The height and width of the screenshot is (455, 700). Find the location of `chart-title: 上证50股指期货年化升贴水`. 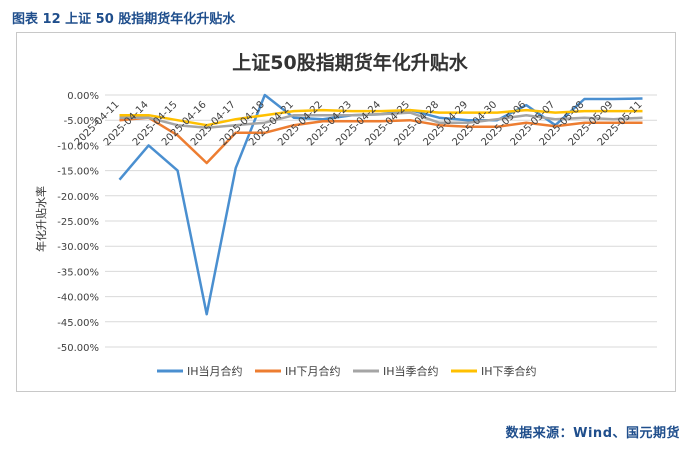

chart-title: 上证50股指期货年化升贴水 is located at coordinates (350, 62).